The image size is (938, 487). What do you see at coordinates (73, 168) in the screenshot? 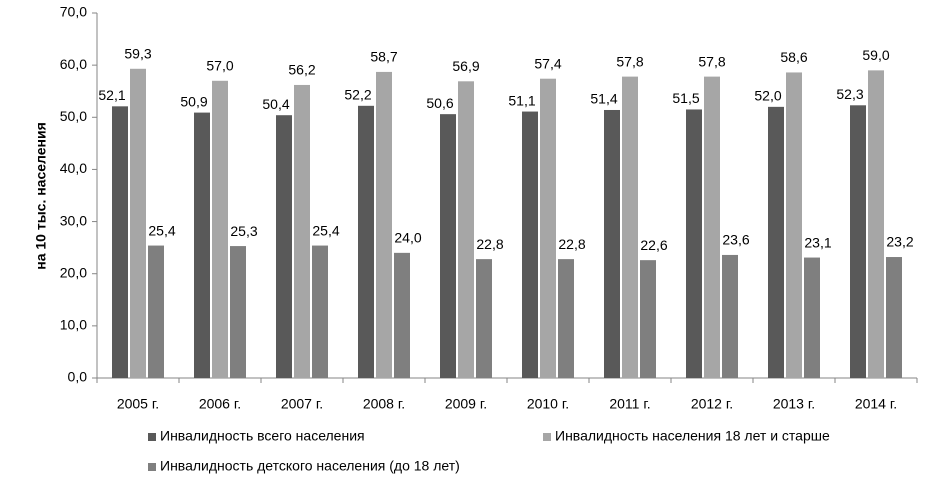
I see `y-tick-label: 40,0` at bounding box center [73, 168].